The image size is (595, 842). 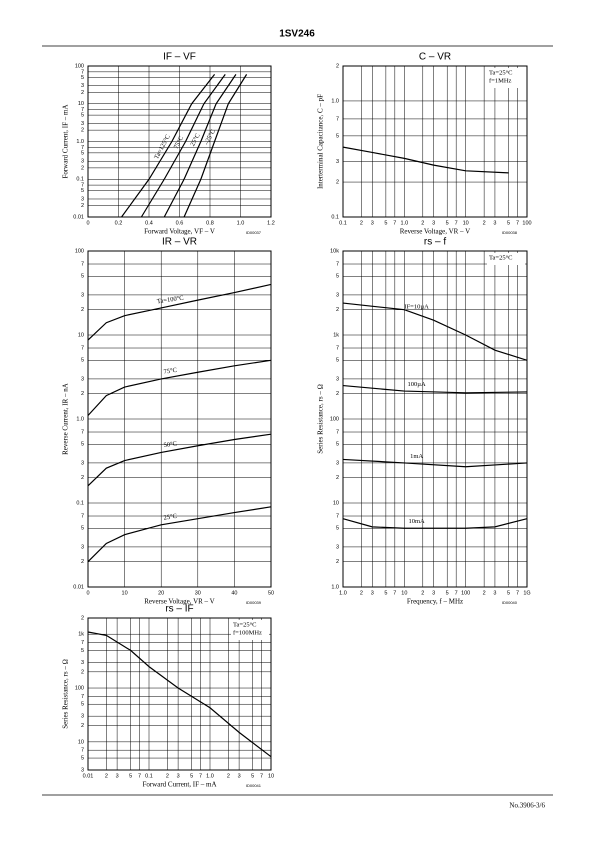 What do you see at coordinates (416, 521) in the screenshot?
I see `series-label: 10mA` at bounding box center [416, 521].